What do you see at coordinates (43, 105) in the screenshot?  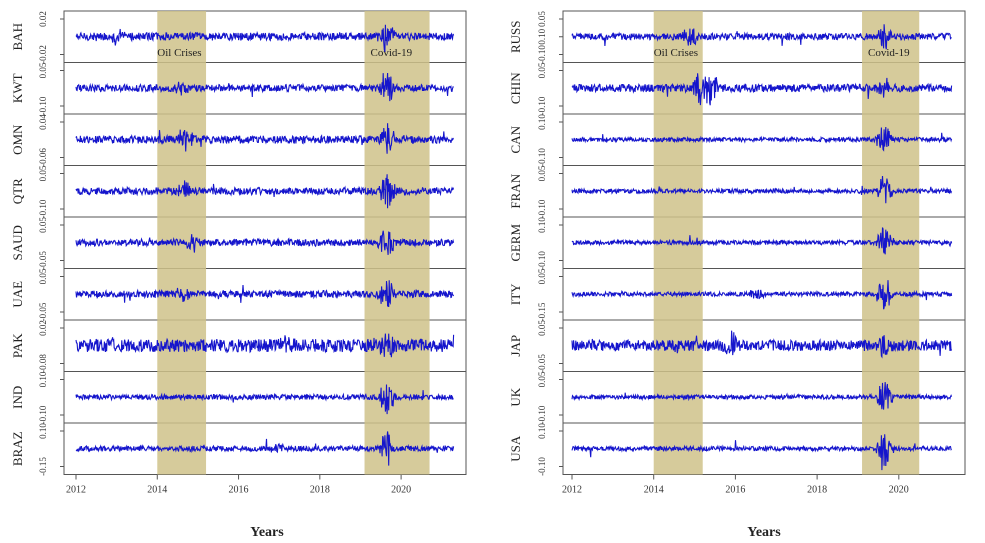 I see `left-ytick-kwt-1: -0.10` at bounding box center [43, 105].